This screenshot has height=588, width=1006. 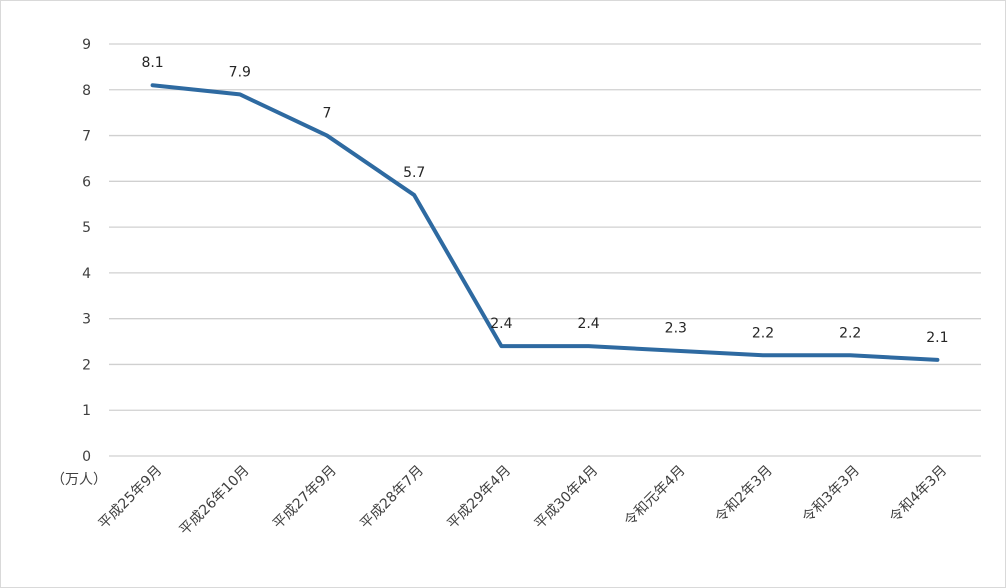 What do you see at coordinates (655, 496) in the screenshot?
I see `x-tick-label: 令和元年4月` at bounding box center [655, 496].